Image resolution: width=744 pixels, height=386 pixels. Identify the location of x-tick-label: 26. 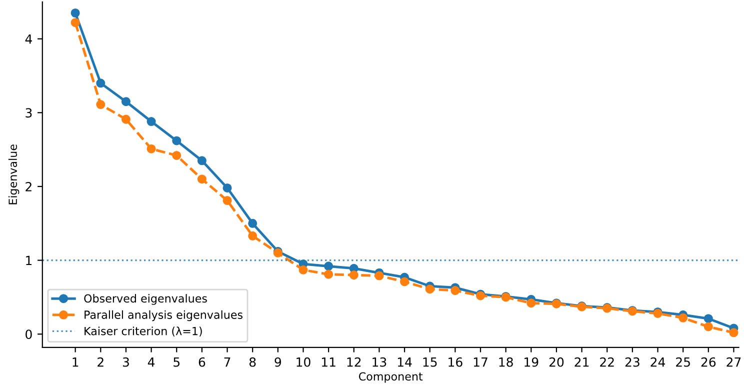
(708, 362).